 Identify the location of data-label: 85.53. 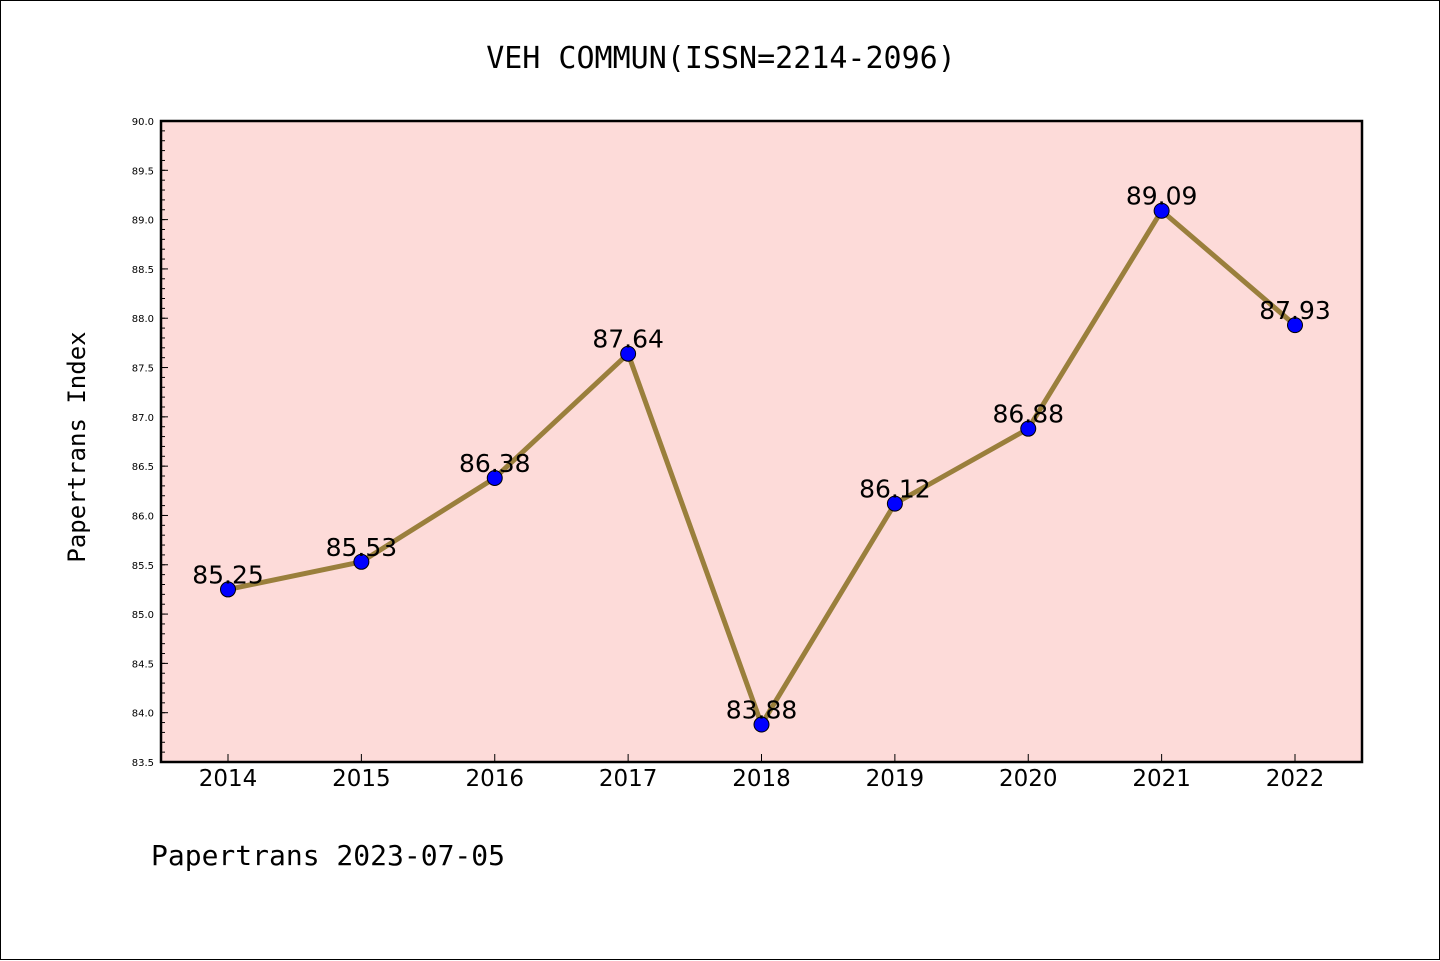
(362, 547).